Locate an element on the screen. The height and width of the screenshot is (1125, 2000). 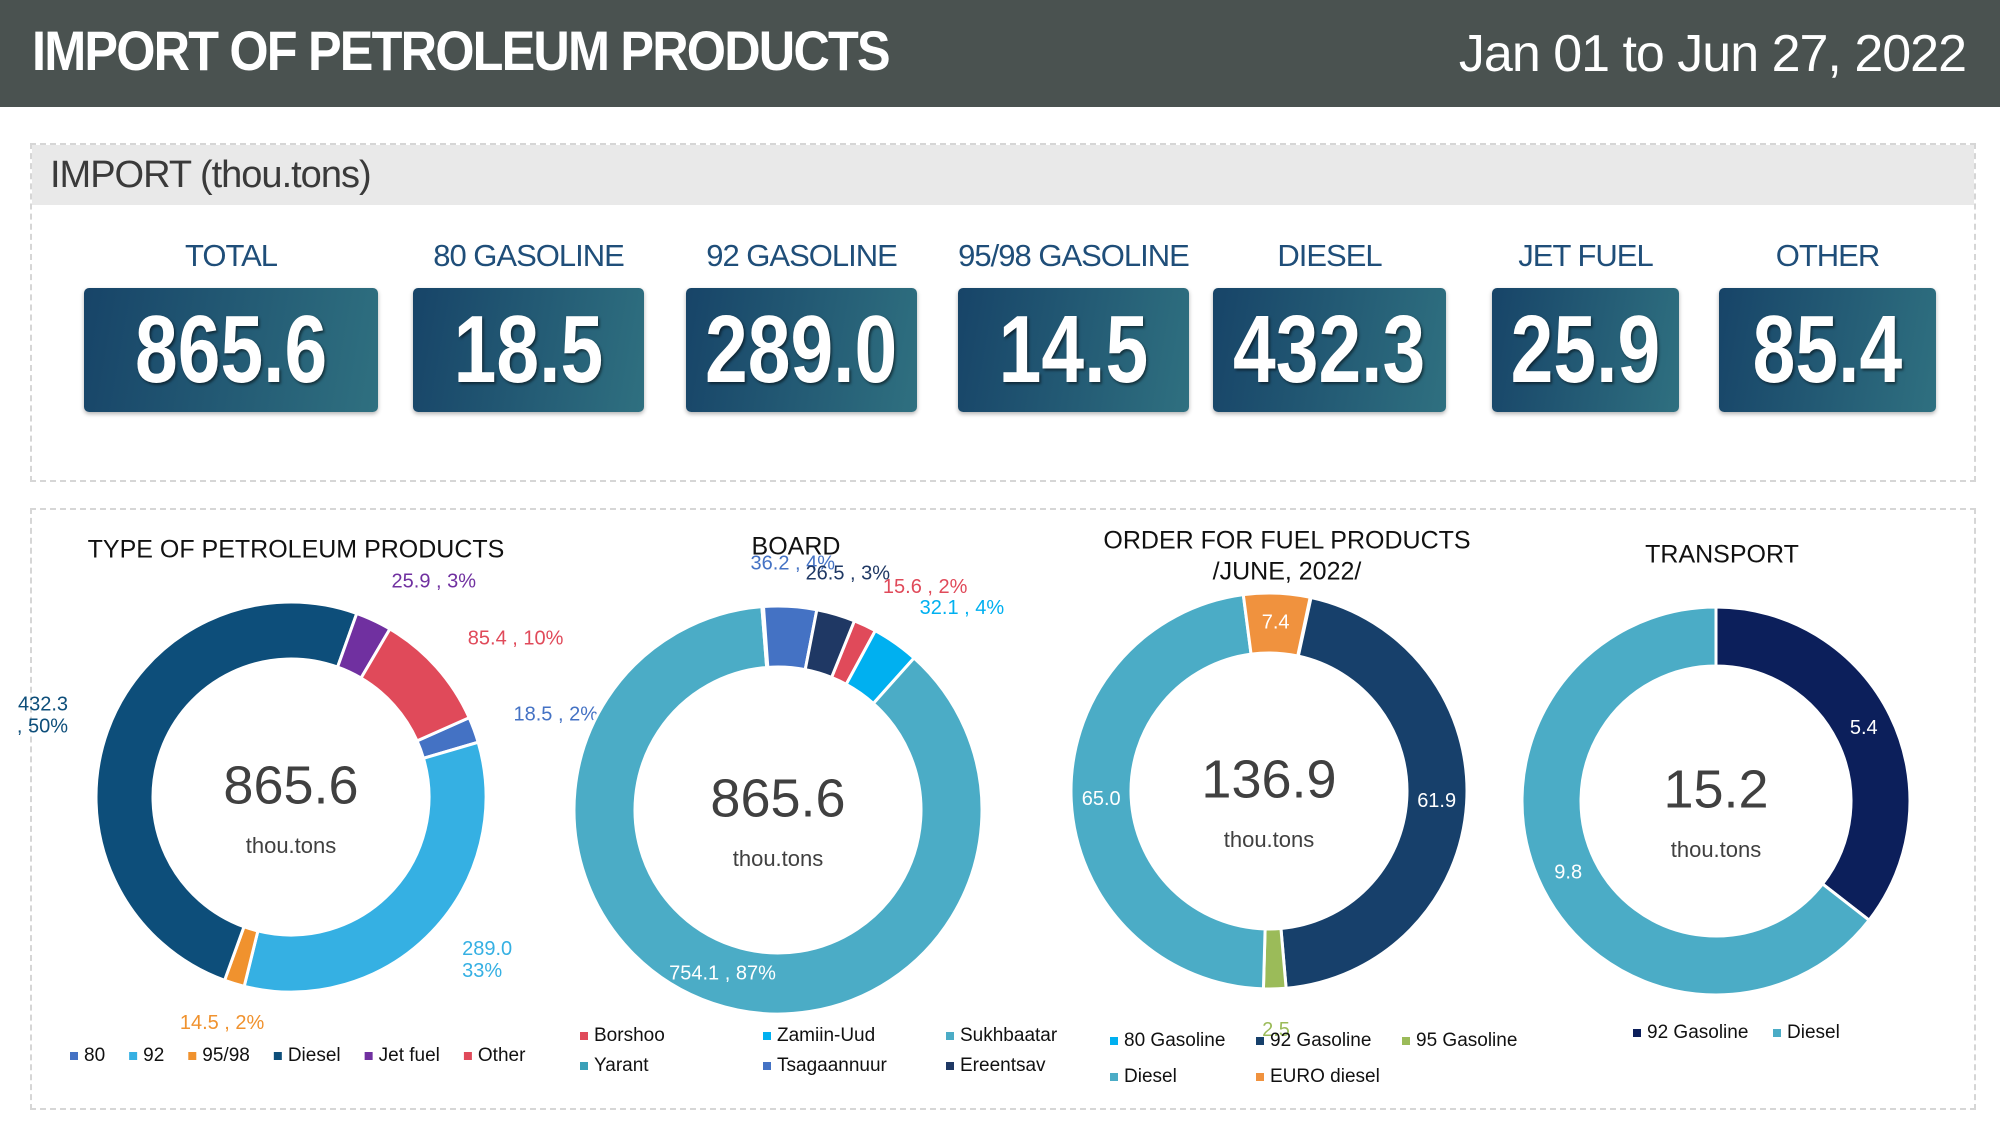
kpi-label: TOTAL is located at coordinates (231, 255).